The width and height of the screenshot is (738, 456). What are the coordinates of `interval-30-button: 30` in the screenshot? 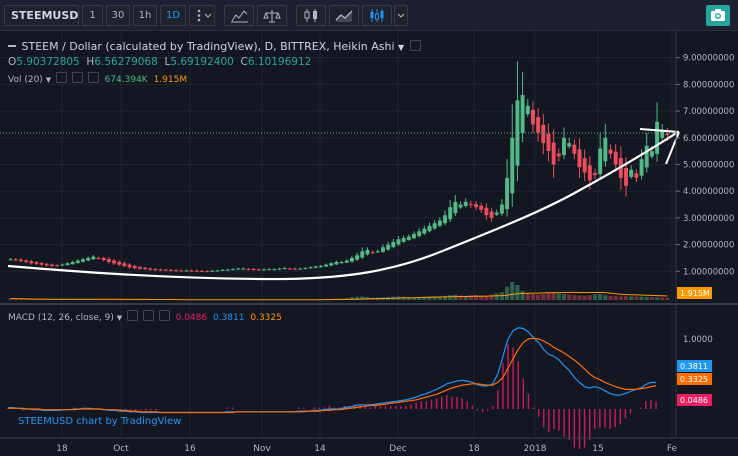 It's located at (118, 15).